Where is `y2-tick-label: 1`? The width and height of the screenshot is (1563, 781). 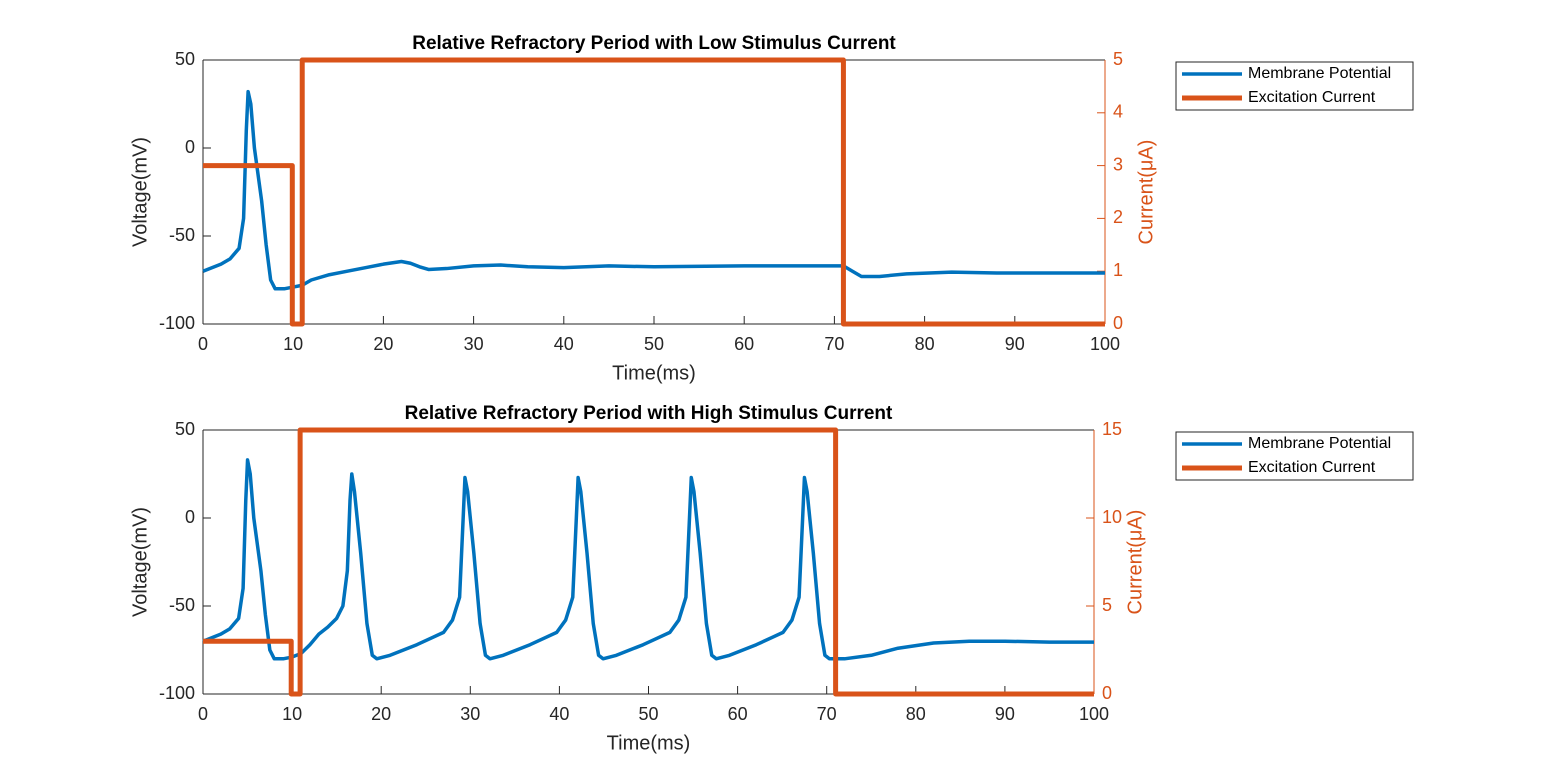
y2-tick-label: 1 is located at coordinates (1118, 270).